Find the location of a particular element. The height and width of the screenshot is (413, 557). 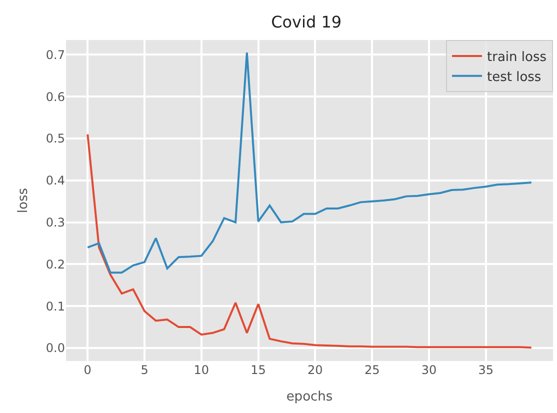

x-tick-label: 25 is located at coordinates (372, 370).